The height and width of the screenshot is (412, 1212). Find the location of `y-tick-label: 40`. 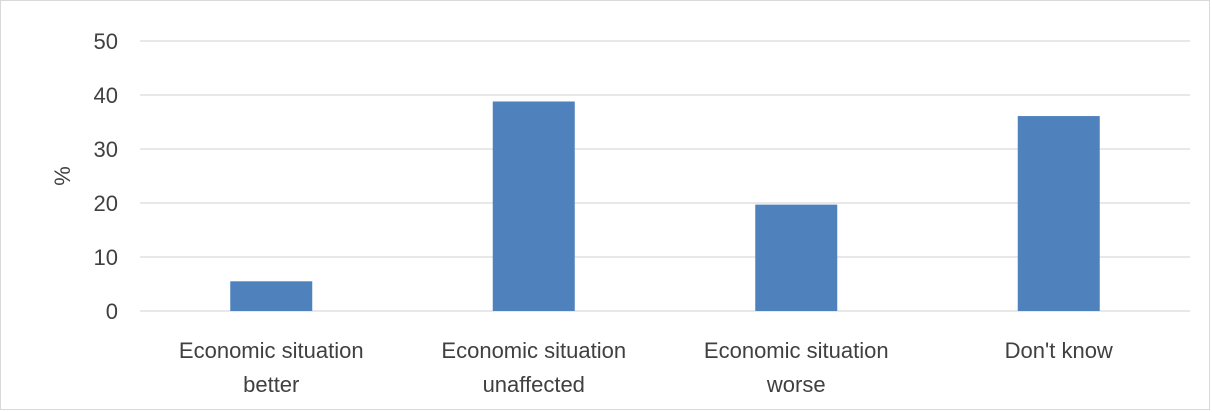

y-tick-label: 40 is located at coordinates (106, 95).